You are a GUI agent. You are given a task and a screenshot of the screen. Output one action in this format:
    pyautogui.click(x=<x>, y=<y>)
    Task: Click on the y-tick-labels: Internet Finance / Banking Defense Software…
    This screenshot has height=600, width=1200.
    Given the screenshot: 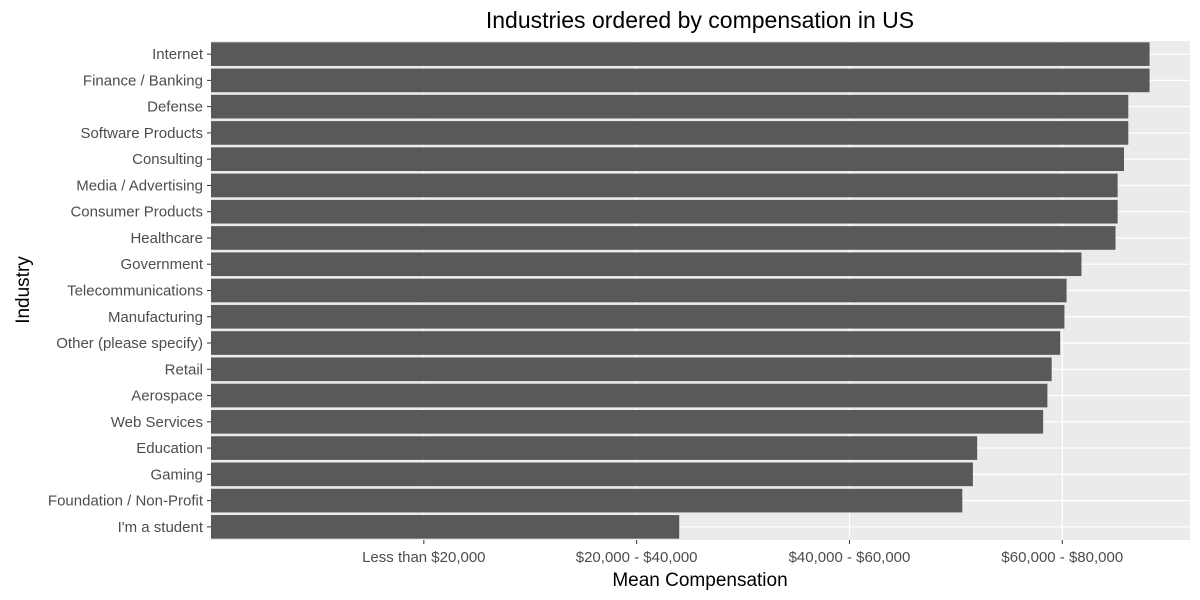 What is the action you would take?
    pyautogui.click(x=129, y=291)
    